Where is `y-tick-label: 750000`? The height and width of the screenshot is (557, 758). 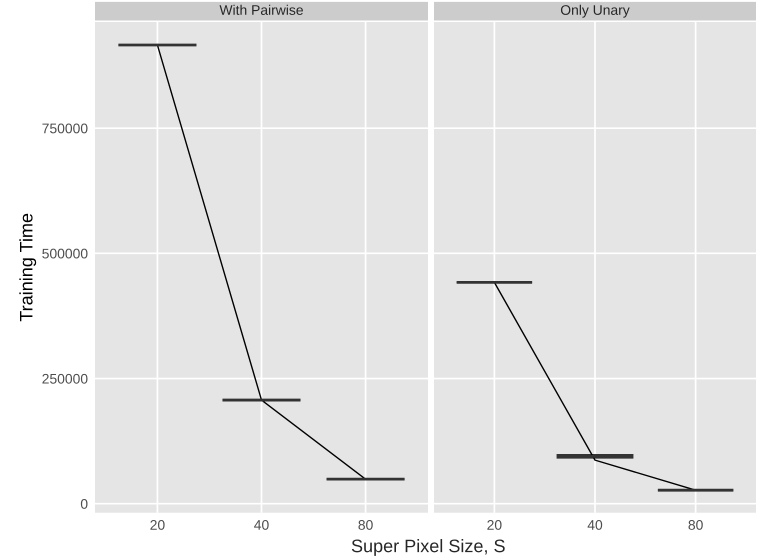 y-tick-label: 750000 is located at coordinates (65, 128).